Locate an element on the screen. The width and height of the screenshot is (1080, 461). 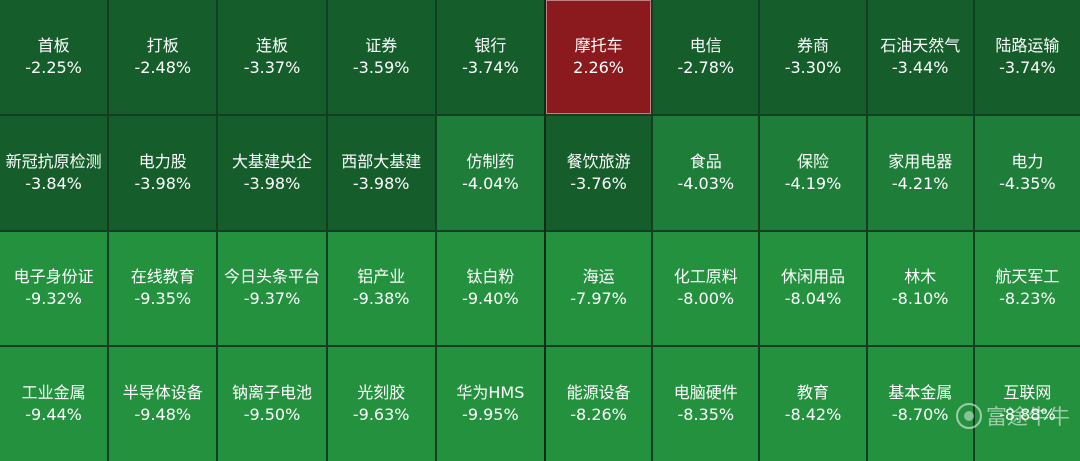
sector-name: 证券 is located at coordinates (381, 45).